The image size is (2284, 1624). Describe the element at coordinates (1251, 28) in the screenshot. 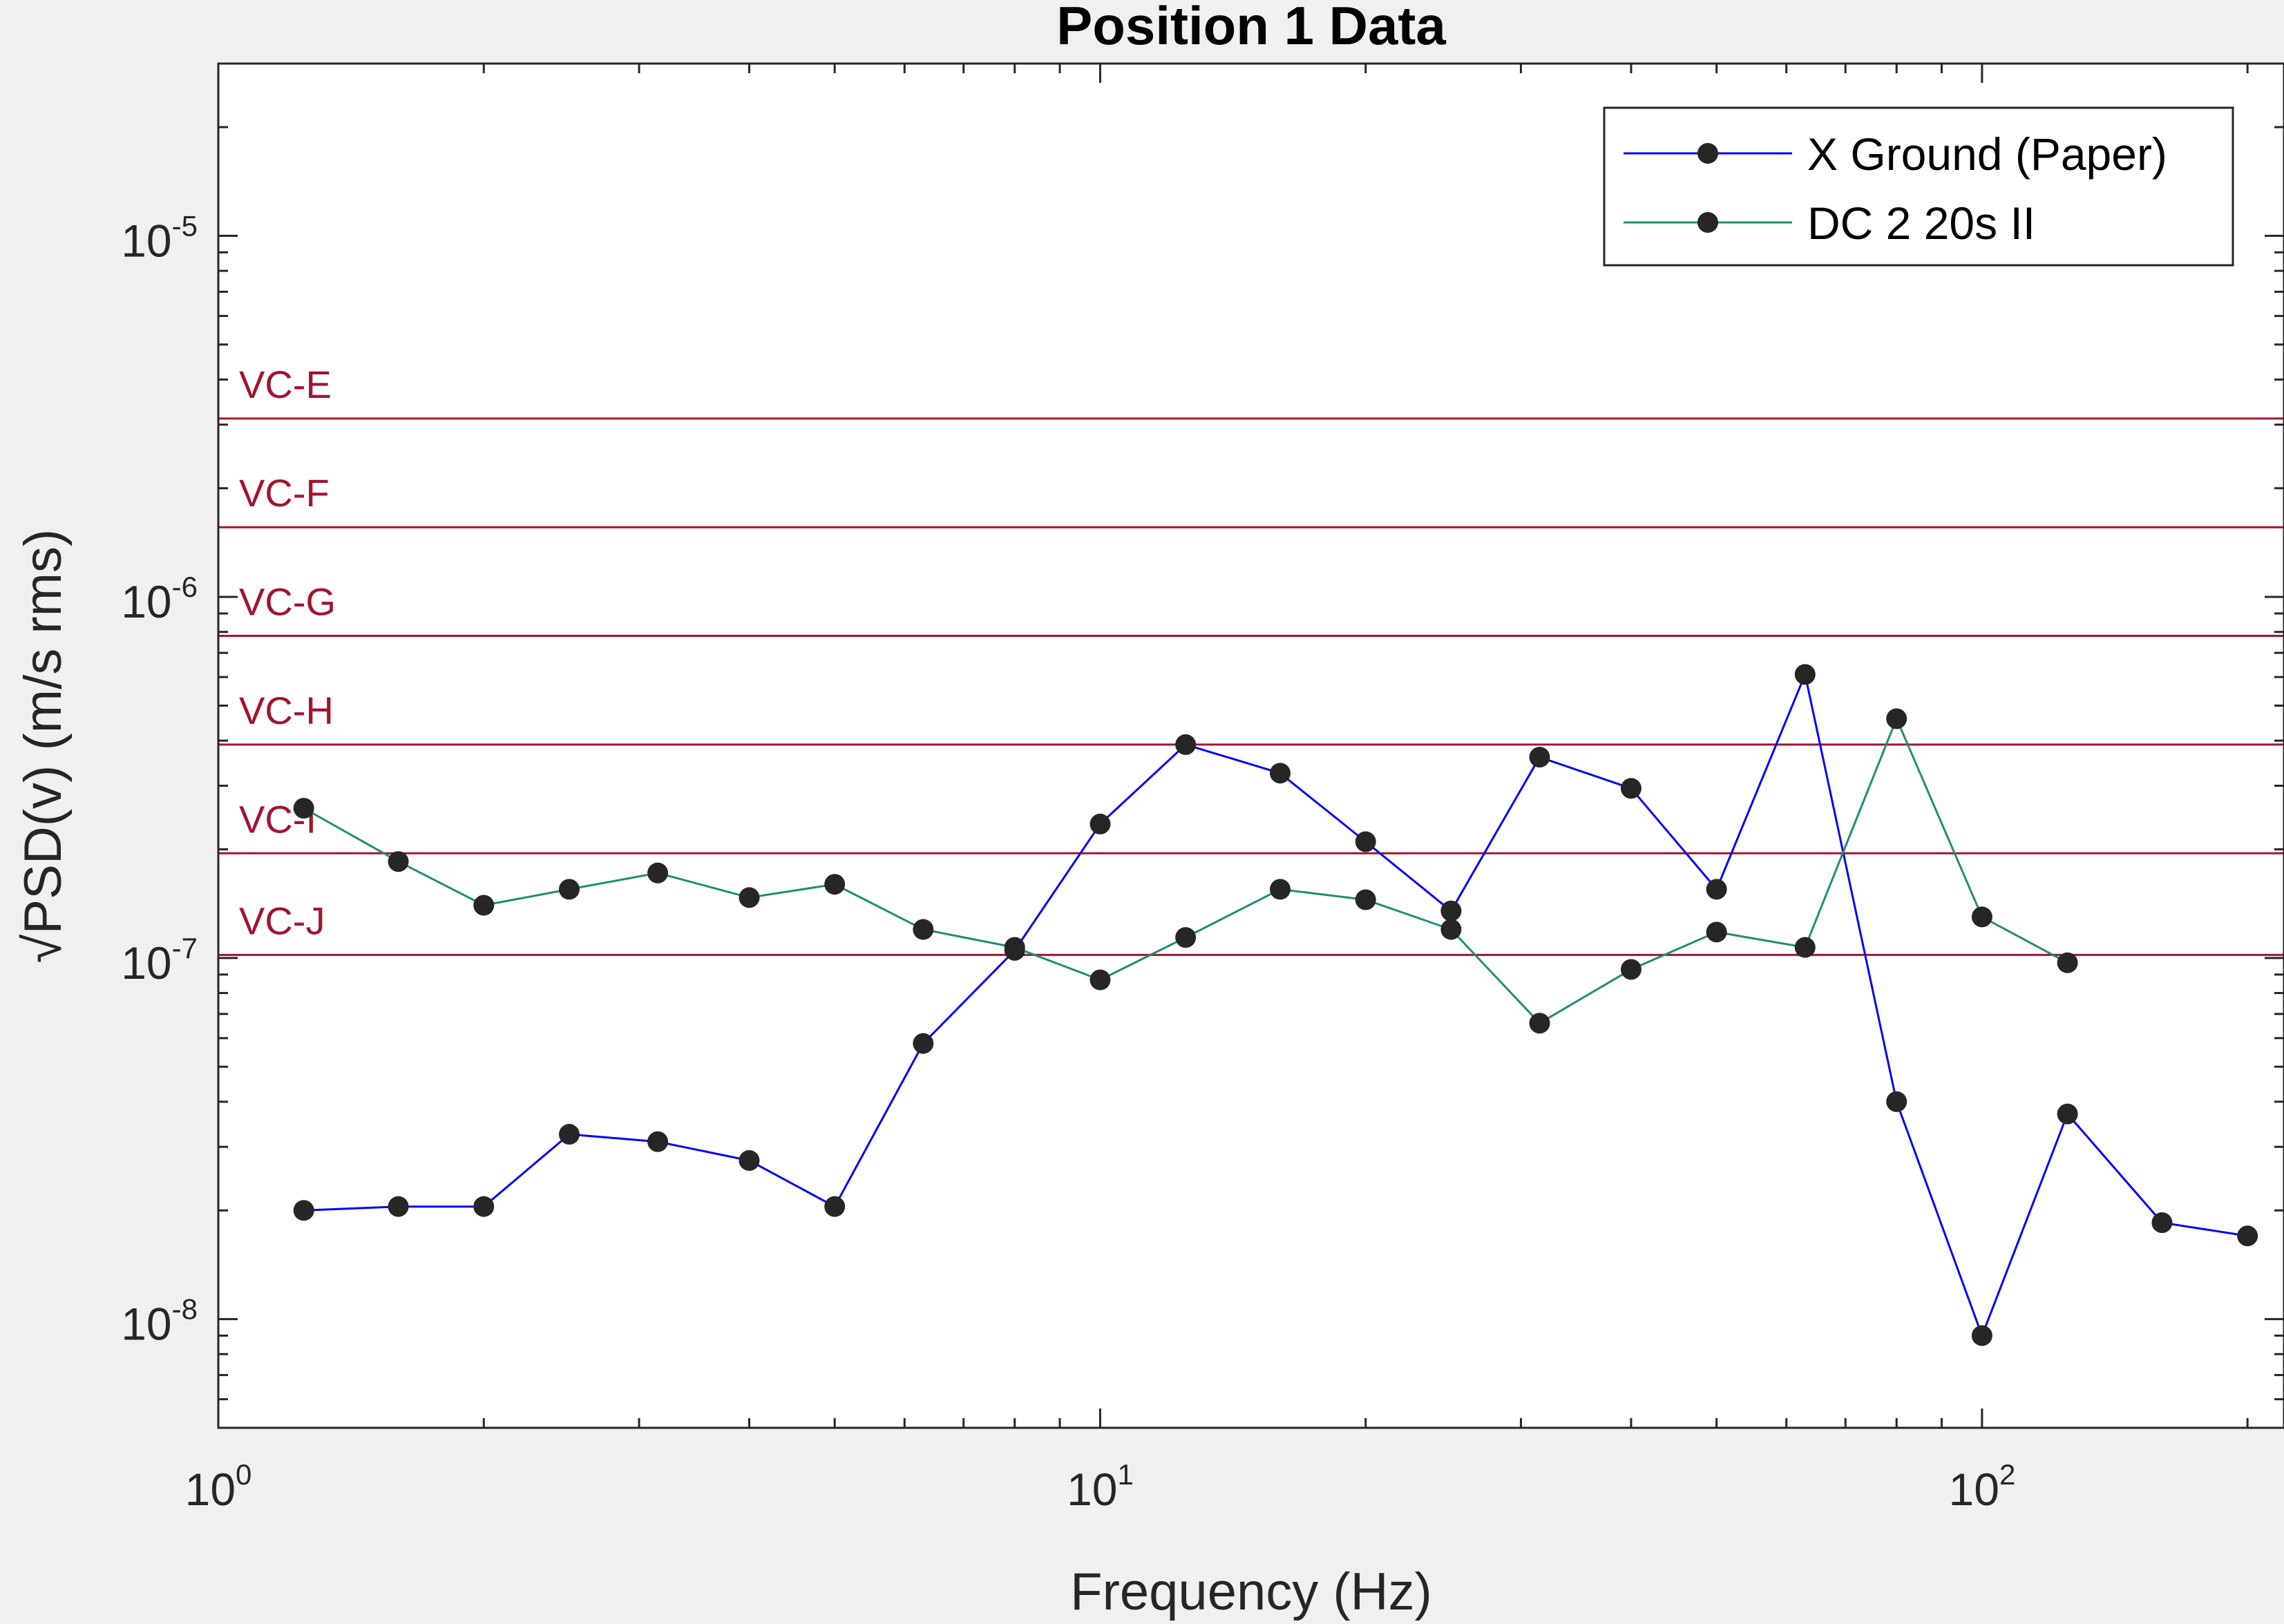

I see `chart-title: Position 1 Data` at that location.